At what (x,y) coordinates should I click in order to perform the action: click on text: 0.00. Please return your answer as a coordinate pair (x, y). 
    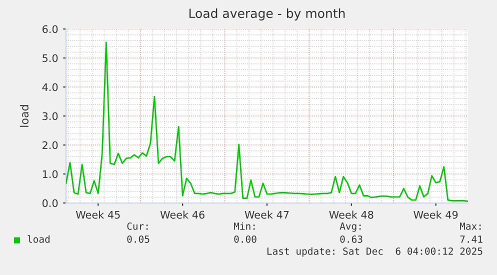
    Looking at the image, I should click on (245, 239).